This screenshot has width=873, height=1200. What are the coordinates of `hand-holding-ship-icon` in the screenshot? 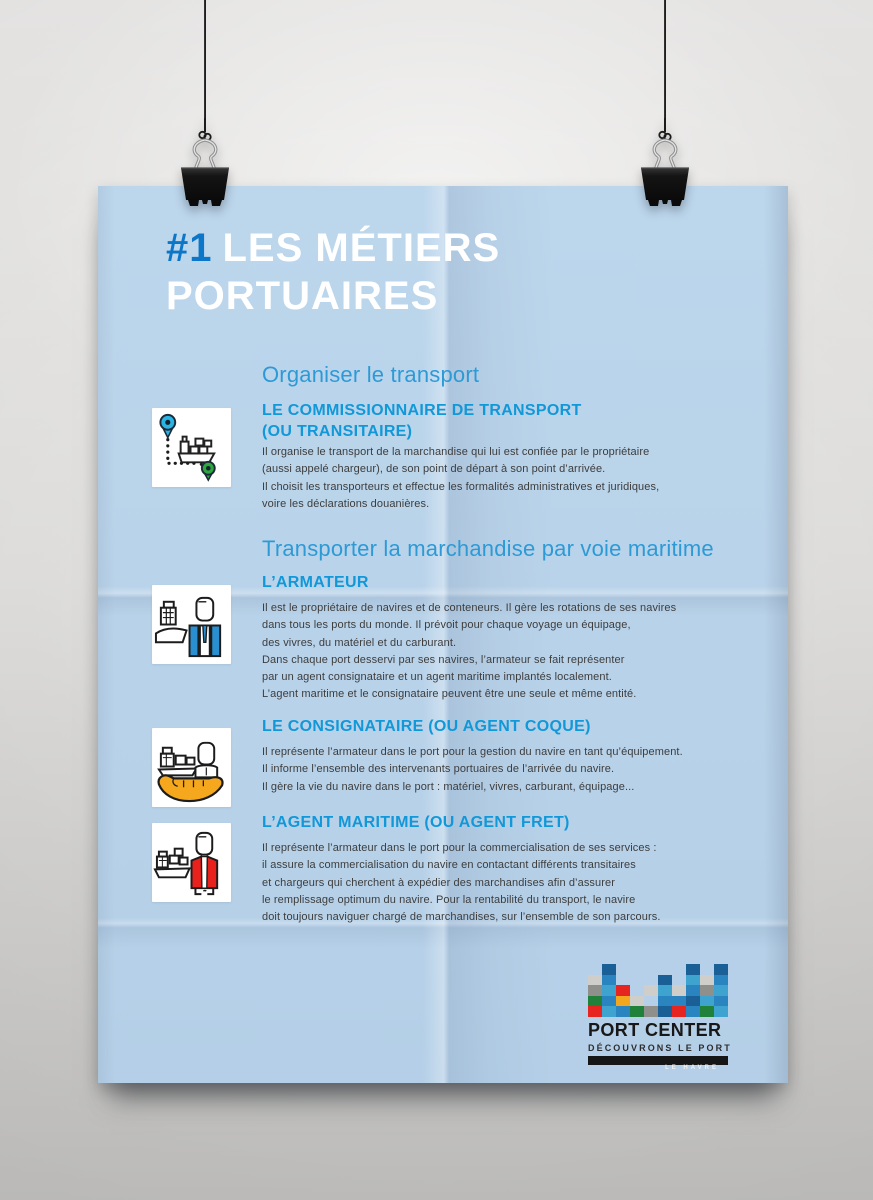 It's located at (191, 767).